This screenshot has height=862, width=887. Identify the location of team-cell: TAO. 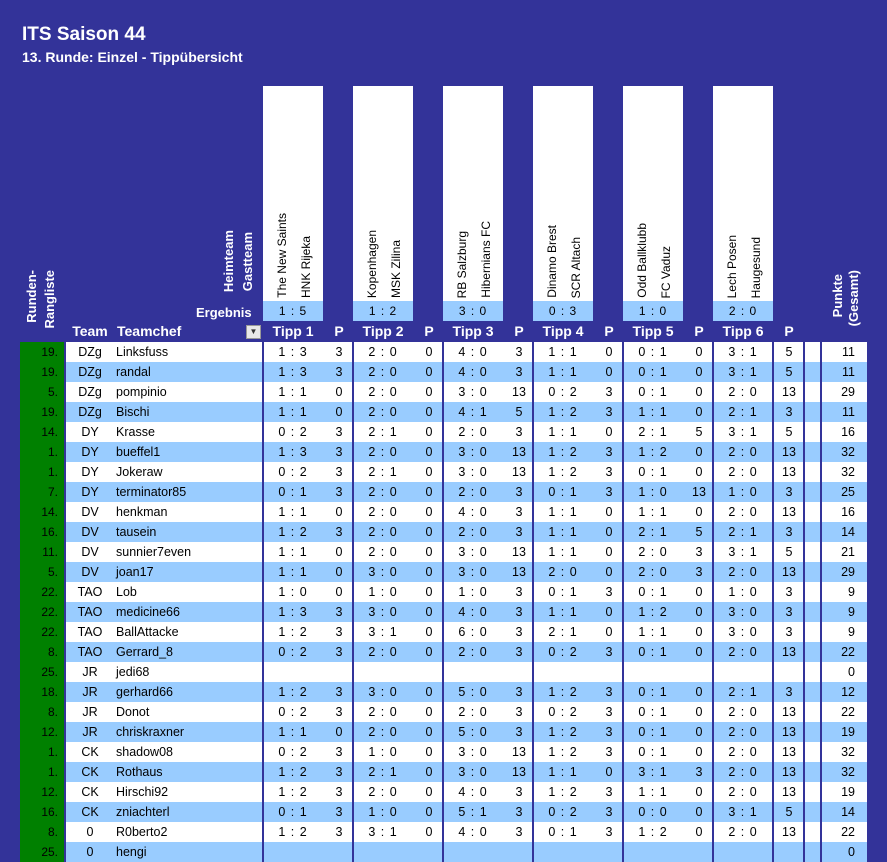
(90, 632).